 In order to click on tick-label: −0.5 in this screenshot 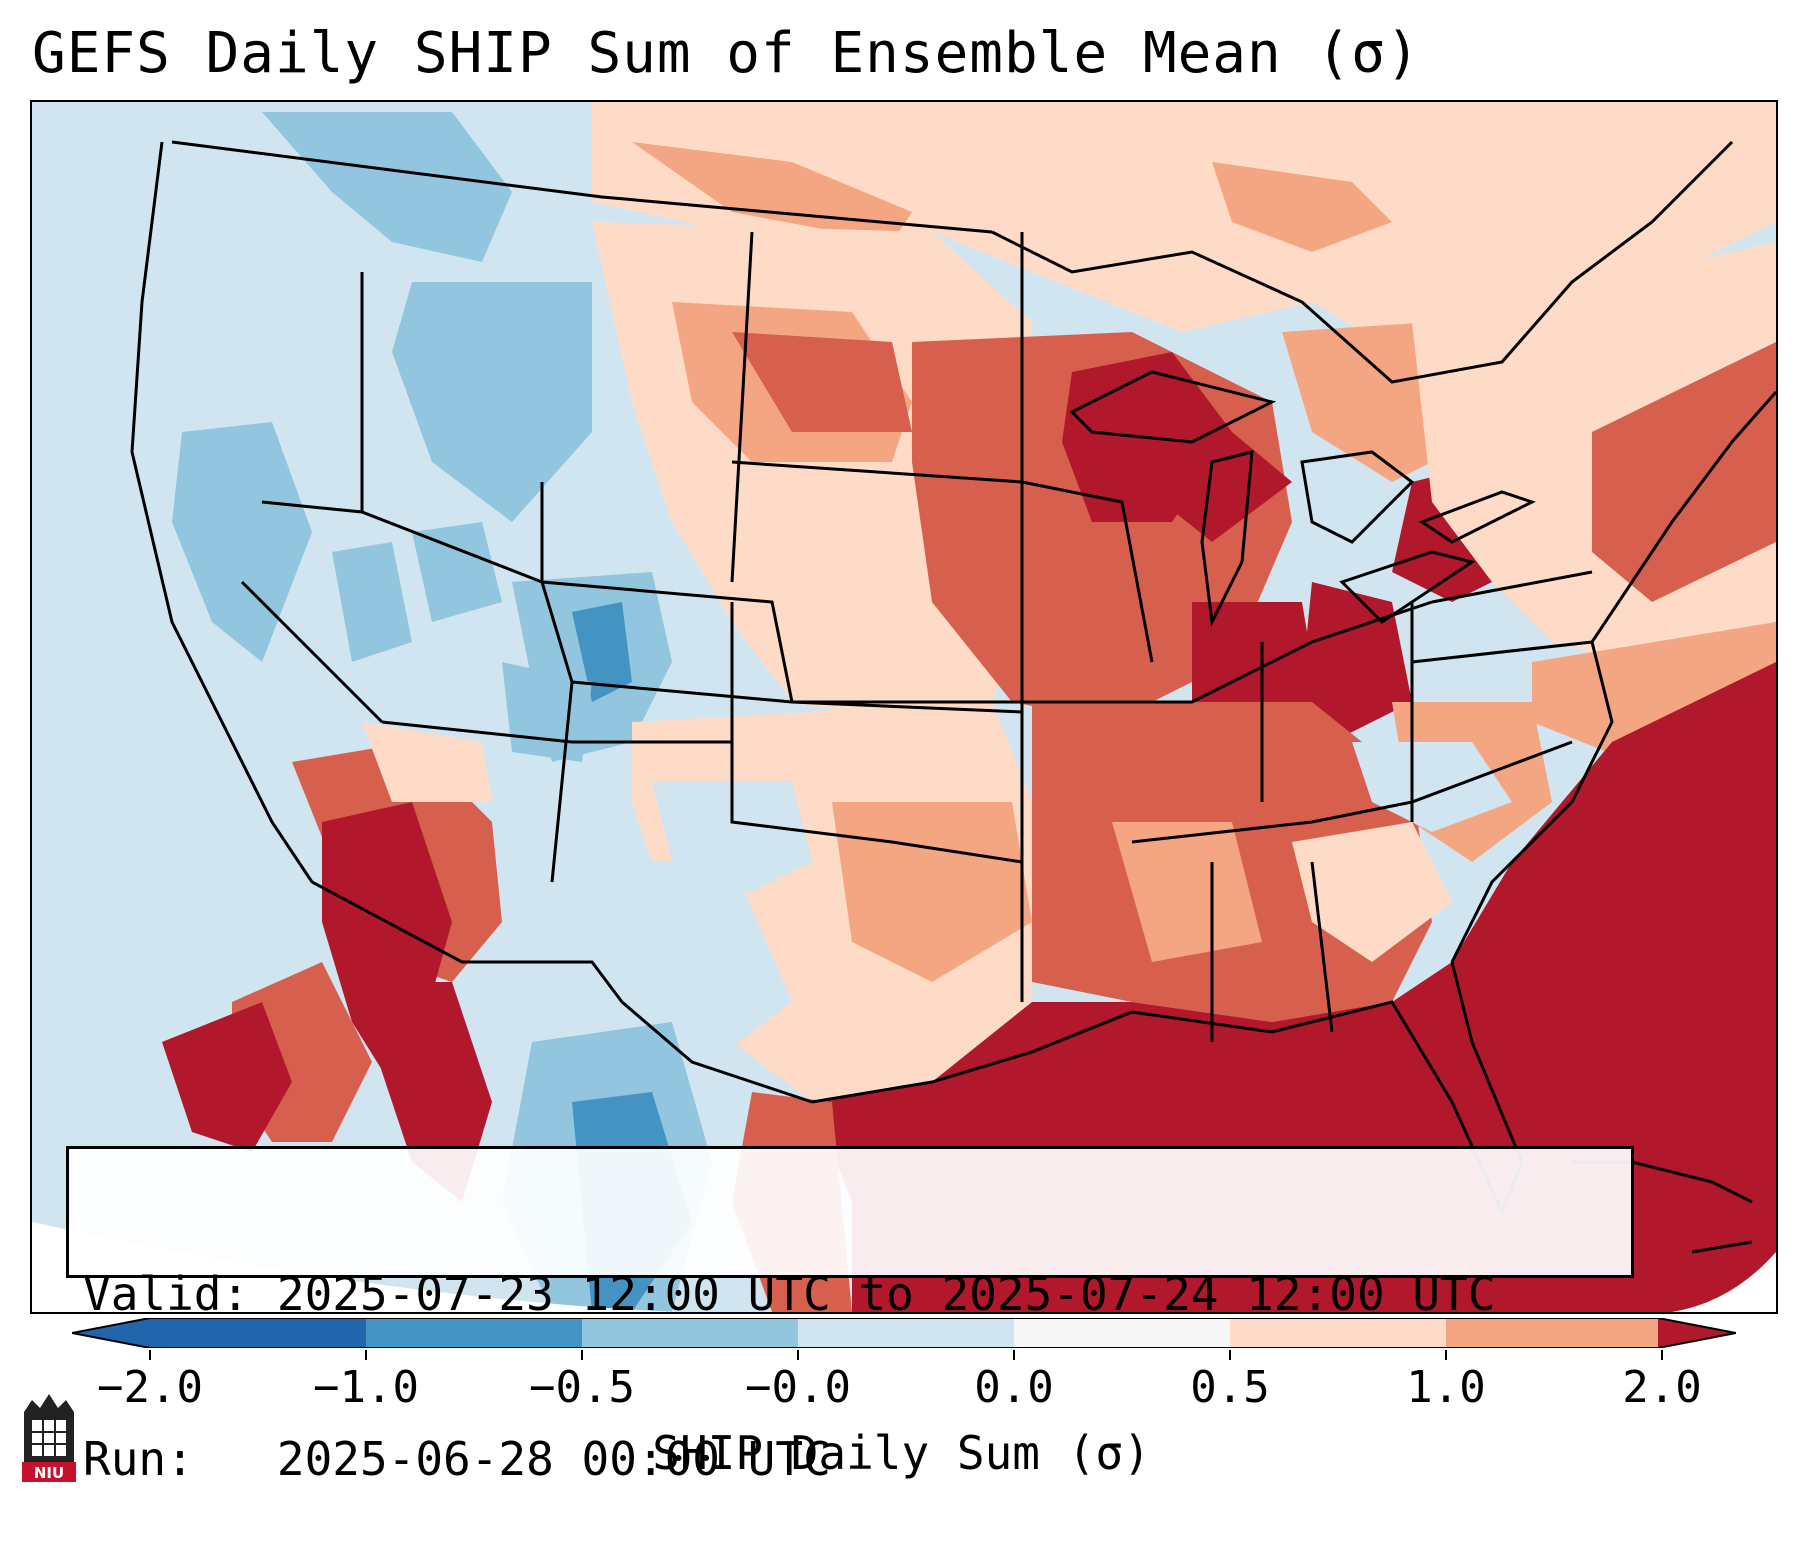, I will do `click(582, 1387)`.